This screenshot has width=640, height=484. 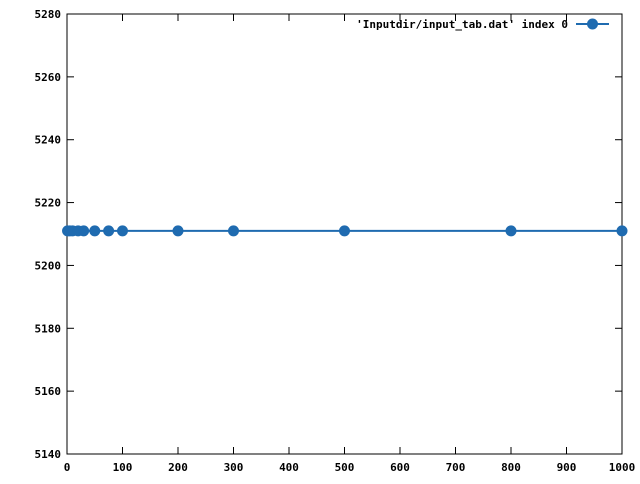 I want to click on y-tick-label: 5180, so click(x=48, y=328).